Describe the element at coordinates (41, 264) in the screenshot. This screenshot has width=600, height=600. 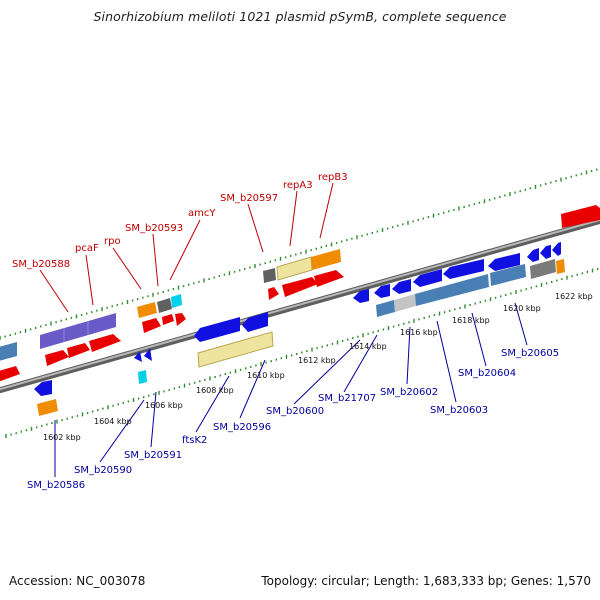
I see `gene-label: SM_b20588` at that location.